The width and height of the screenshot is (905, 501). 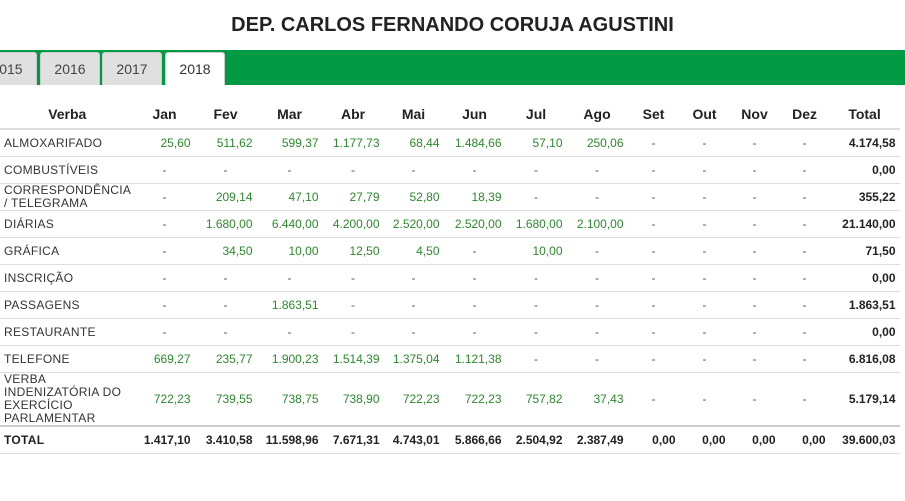 I want to click on cell: 2.100,00, so click(x=597, y=224).